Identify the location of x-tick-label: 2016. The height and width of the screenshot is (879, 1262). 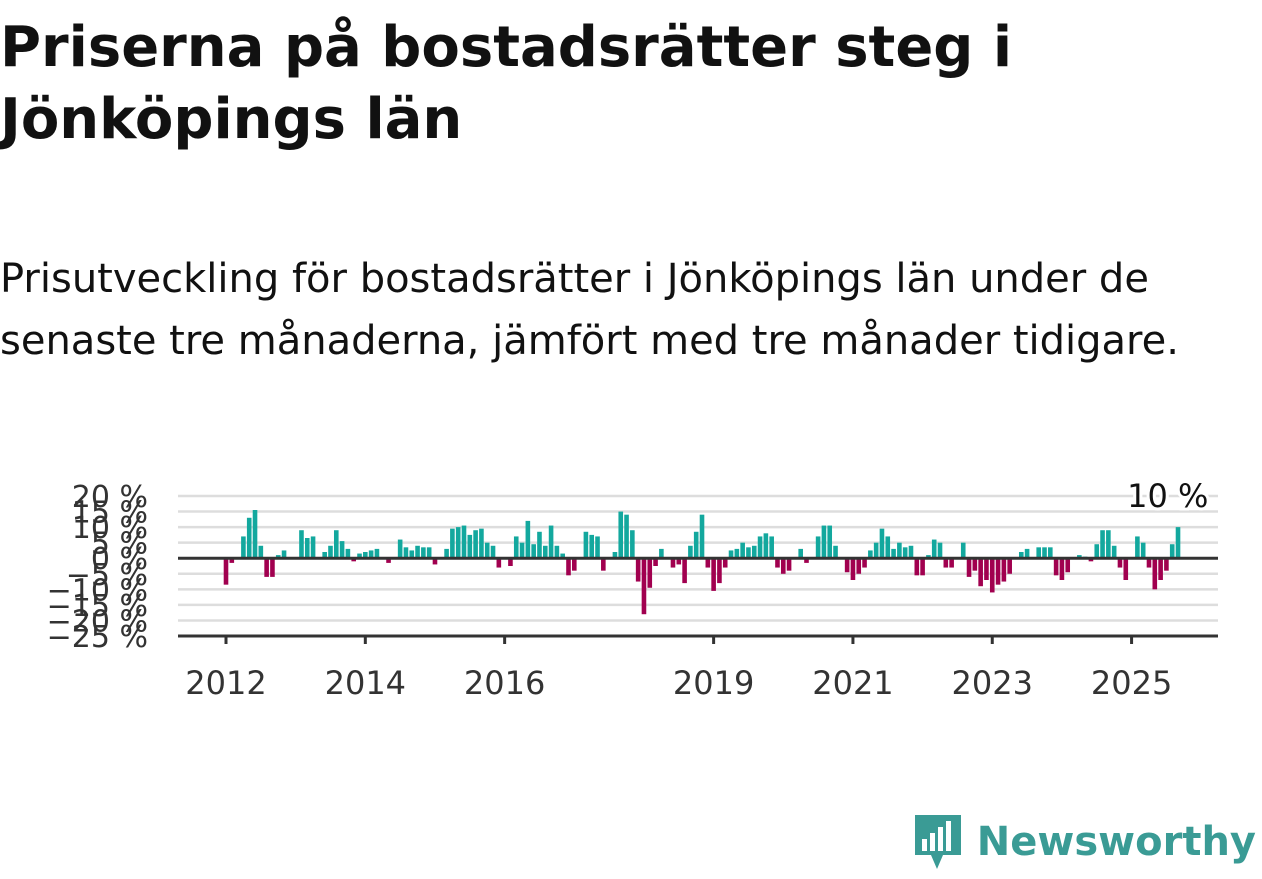
(504, 683).